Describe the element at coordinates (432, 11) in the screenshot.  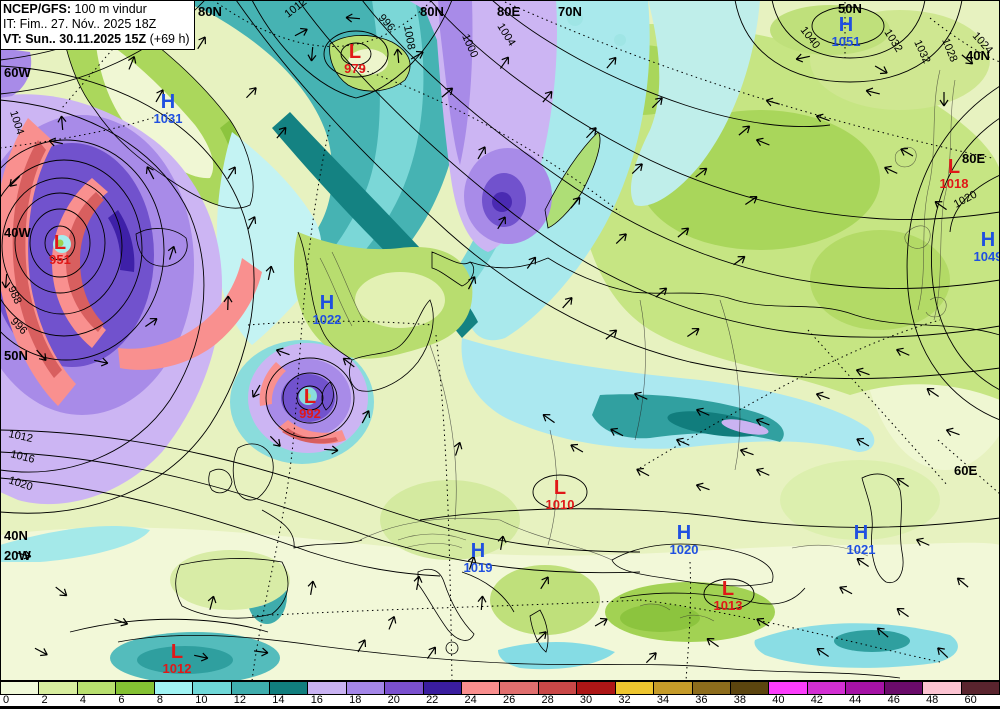
I see `edge-coordinate-label: 80N` at that location.